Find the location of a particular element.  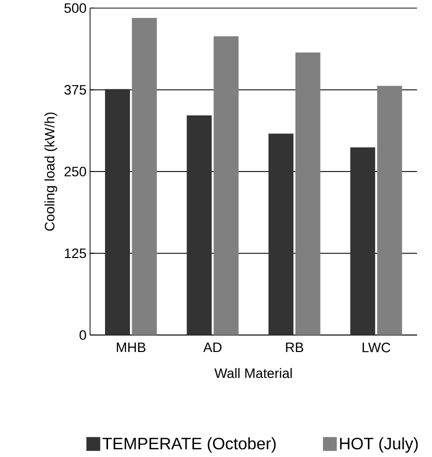

legend-label: TEMPERATE (October) is located at coordinates (189, 445).